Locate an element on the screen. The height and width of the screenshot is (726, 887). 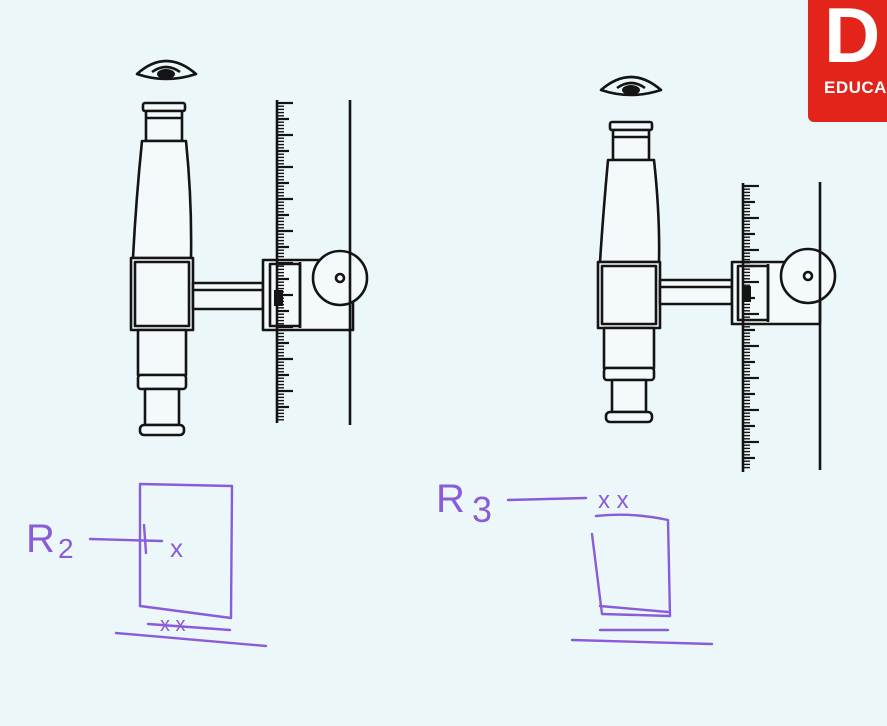
left-microscope is located at coordinates (249, 248).